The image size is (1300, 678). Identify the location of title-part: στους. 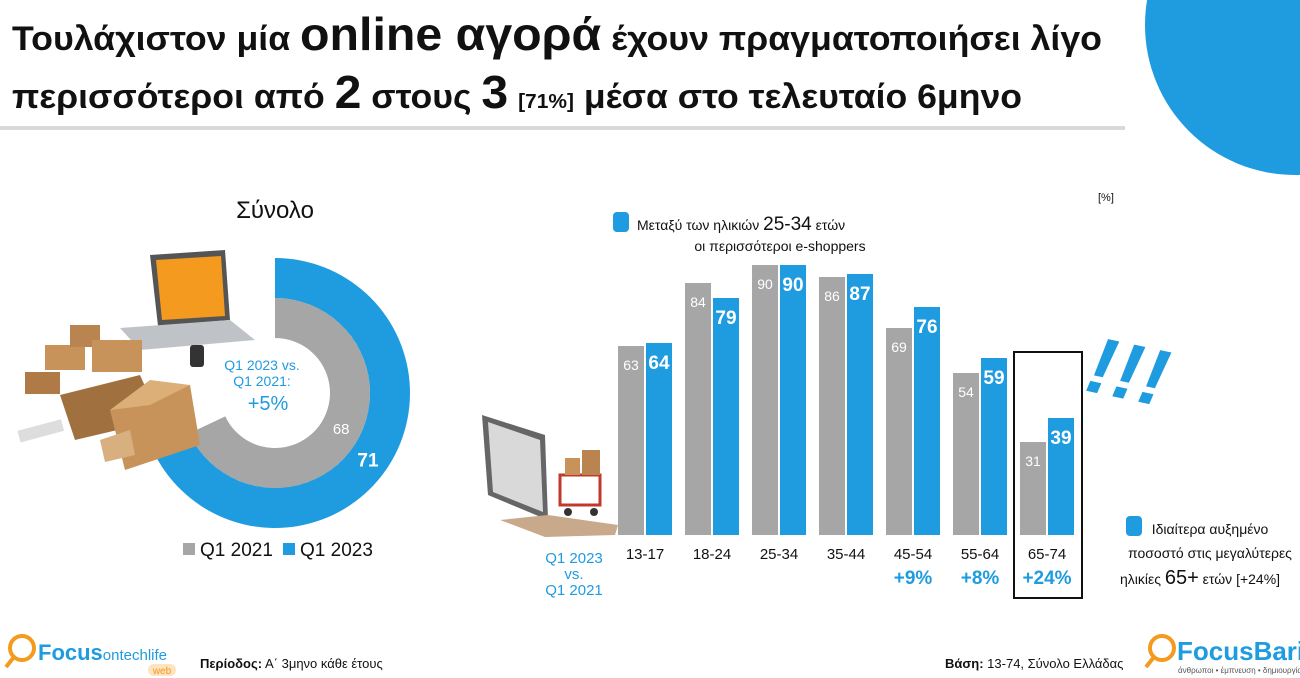
(421, 97).